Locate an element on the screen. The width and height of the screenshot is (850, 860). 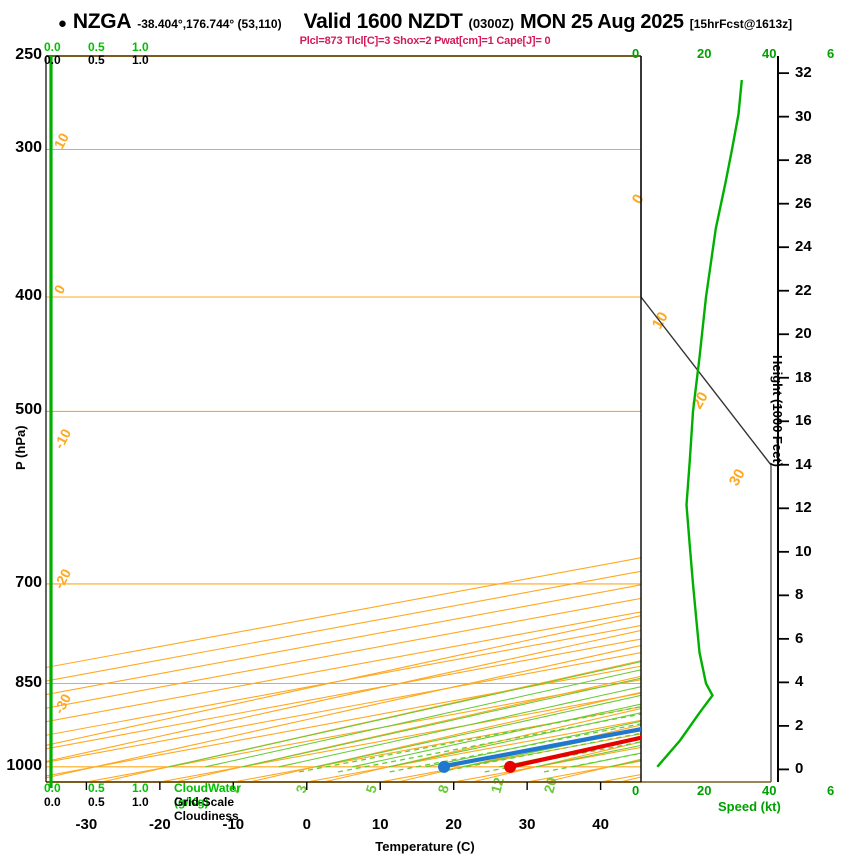
temperature-tick: -30 is located at coordinates (86, 824).